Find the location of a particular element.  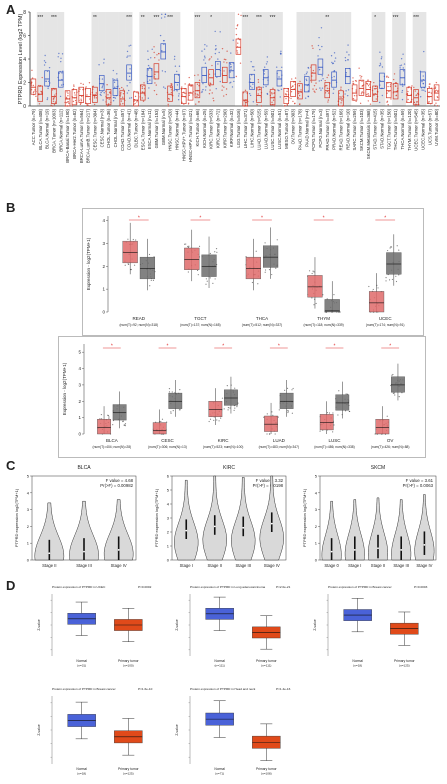

d2-ylabel: Z-value is located at coordinates (315, 624).